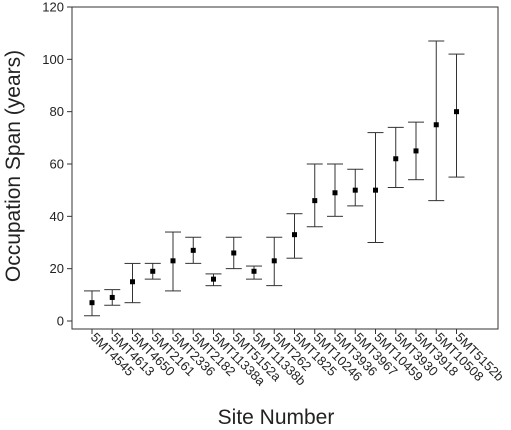  Describe the element at coordinates (53, 7) in the screenshot. I see `y-tick-label: 120` at that location.